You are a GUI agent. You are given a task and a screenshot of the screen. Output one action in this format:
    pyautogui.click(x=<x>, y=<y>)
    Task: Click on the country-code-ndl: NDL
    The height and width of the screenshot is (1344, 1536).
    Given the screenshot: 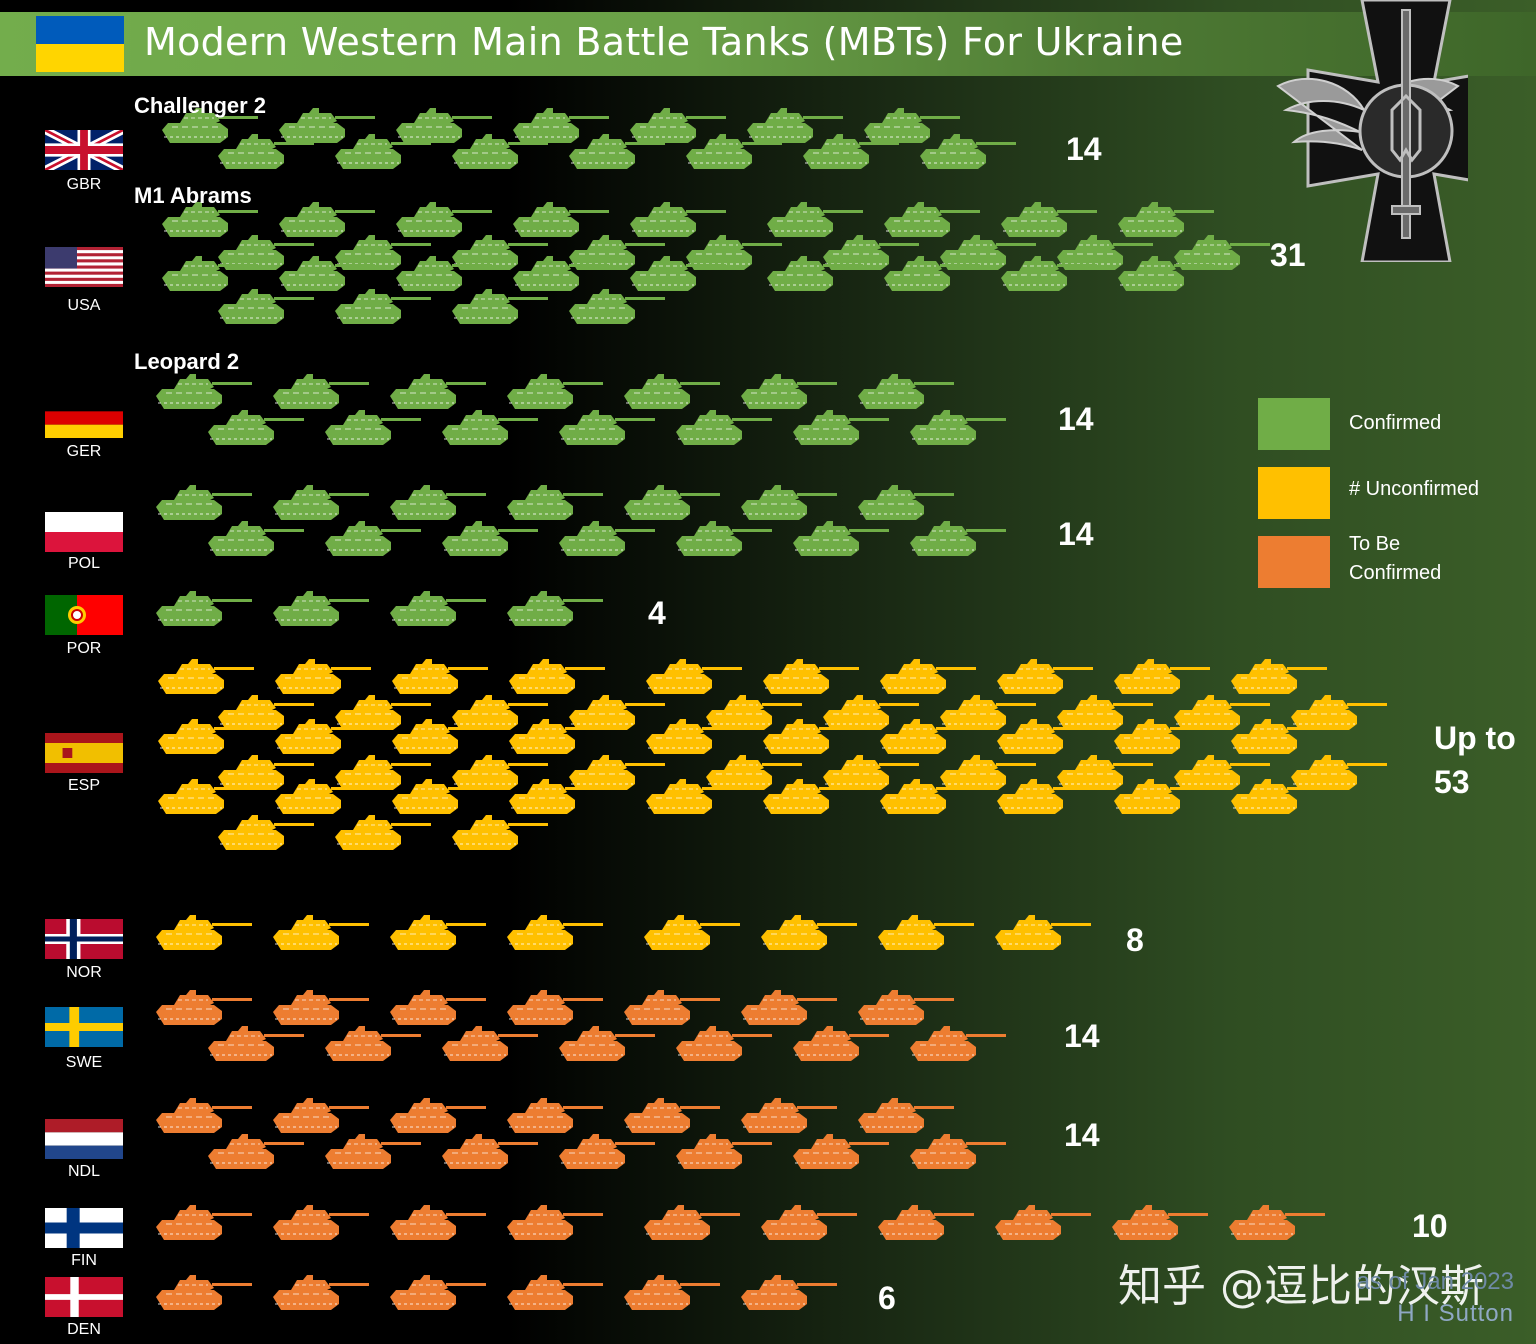 What is the action you would take?
    pyautogui.click(x=83, y=1171)
    